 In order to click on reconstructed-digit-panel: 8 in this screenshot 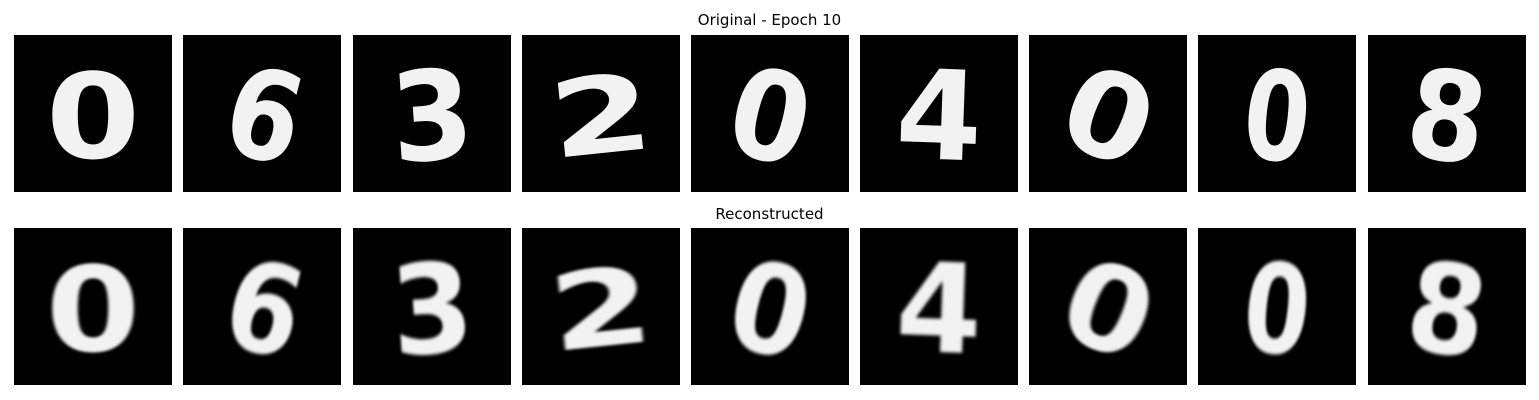, I will do `click(1447, 306)`.